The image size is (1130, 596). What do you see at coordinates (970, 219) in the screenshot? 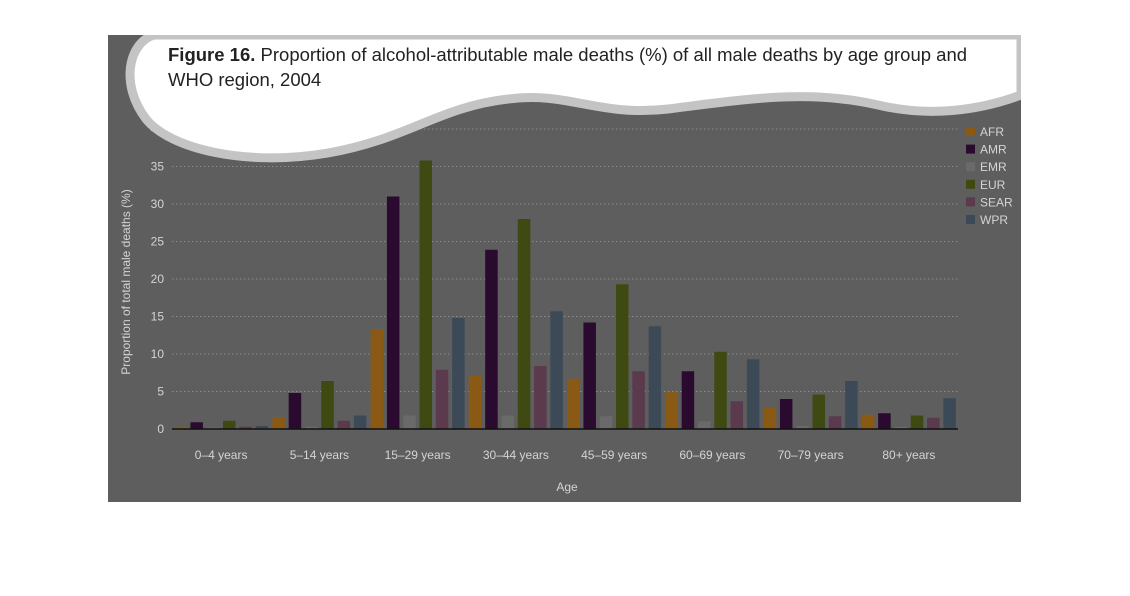
I see `legend-swatch-wpr` at bounding box center [970, 219].